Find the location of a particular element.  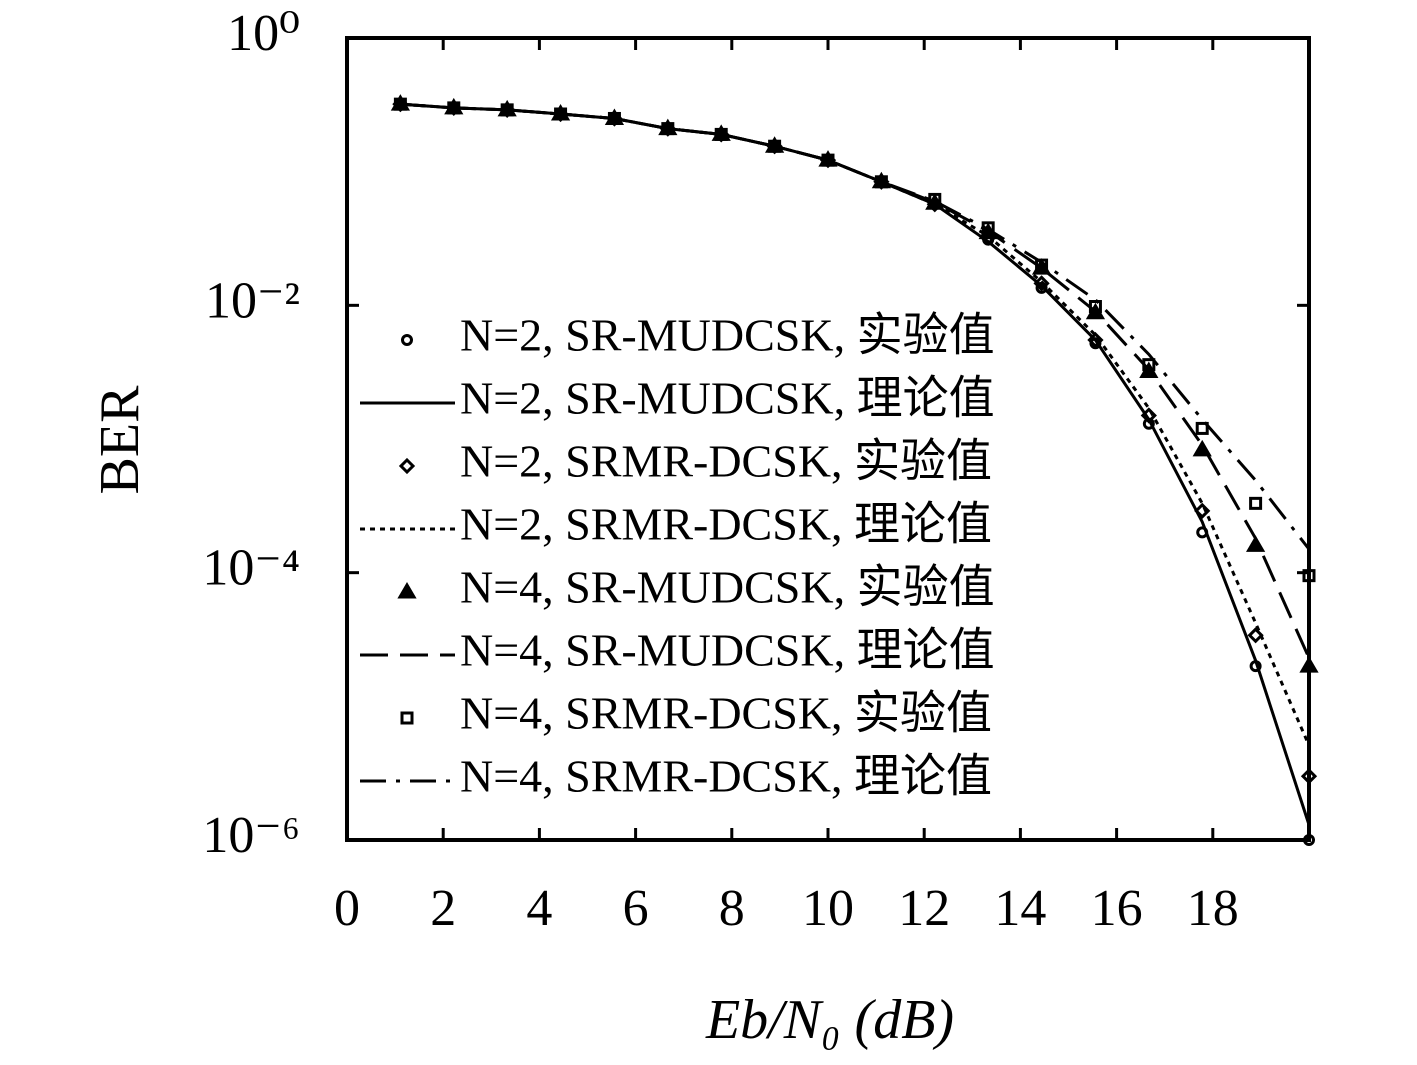

x-axis-label: Eb/N₀ (dB) is located at coordinates (829, 1020).